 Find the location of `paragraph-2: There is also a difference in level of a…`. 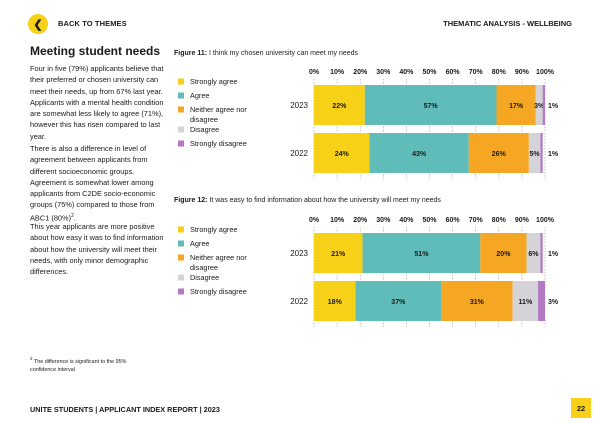

paragraph-2: There is also a difference in level of a… is located at coordinates (97, 183).